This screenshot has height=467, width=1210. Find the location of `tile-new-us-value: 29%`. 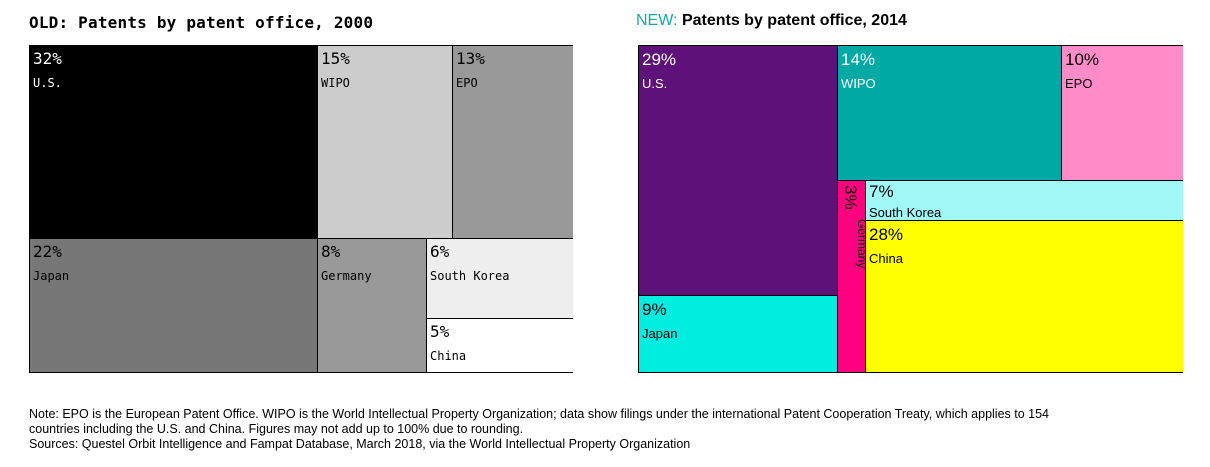

tile-new-us-value: 29% is located at coordinates (659, 59).